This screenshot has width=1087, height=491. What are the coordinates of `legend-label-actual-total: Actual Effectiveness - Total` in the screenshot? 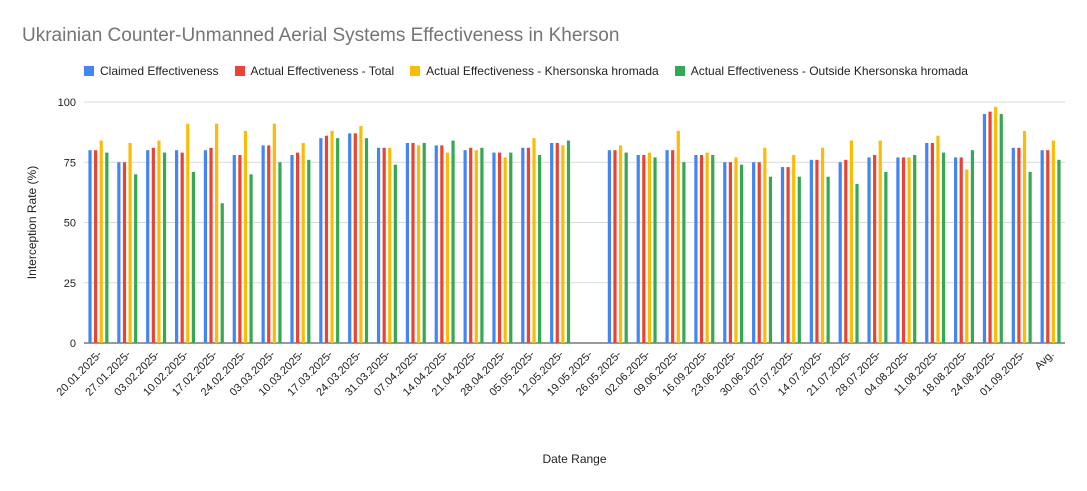 It's located at (322, 71).